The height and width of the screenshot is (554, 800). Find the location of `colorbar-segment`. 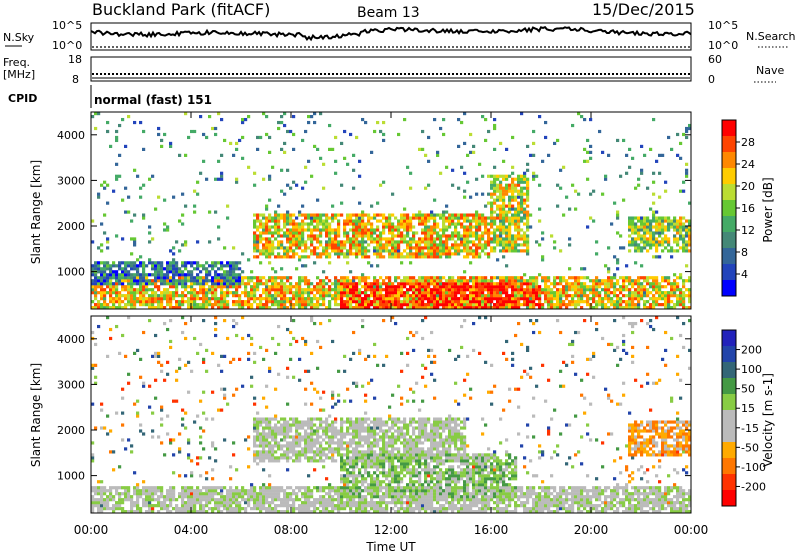

colorbar-segment is located at coordinates (729, 272).